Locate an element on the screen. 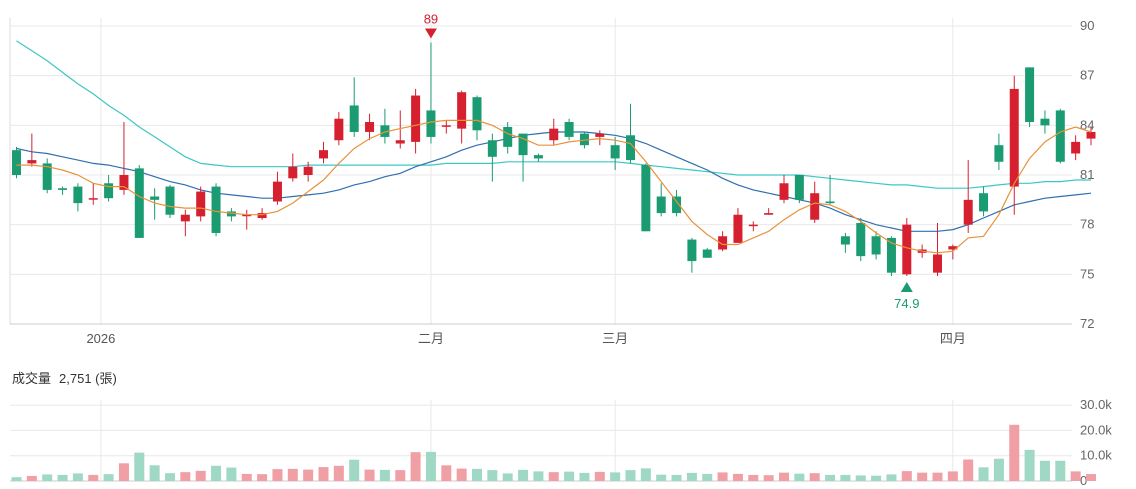  price-tick-label: 72 is located at coordinates (1087, 323).